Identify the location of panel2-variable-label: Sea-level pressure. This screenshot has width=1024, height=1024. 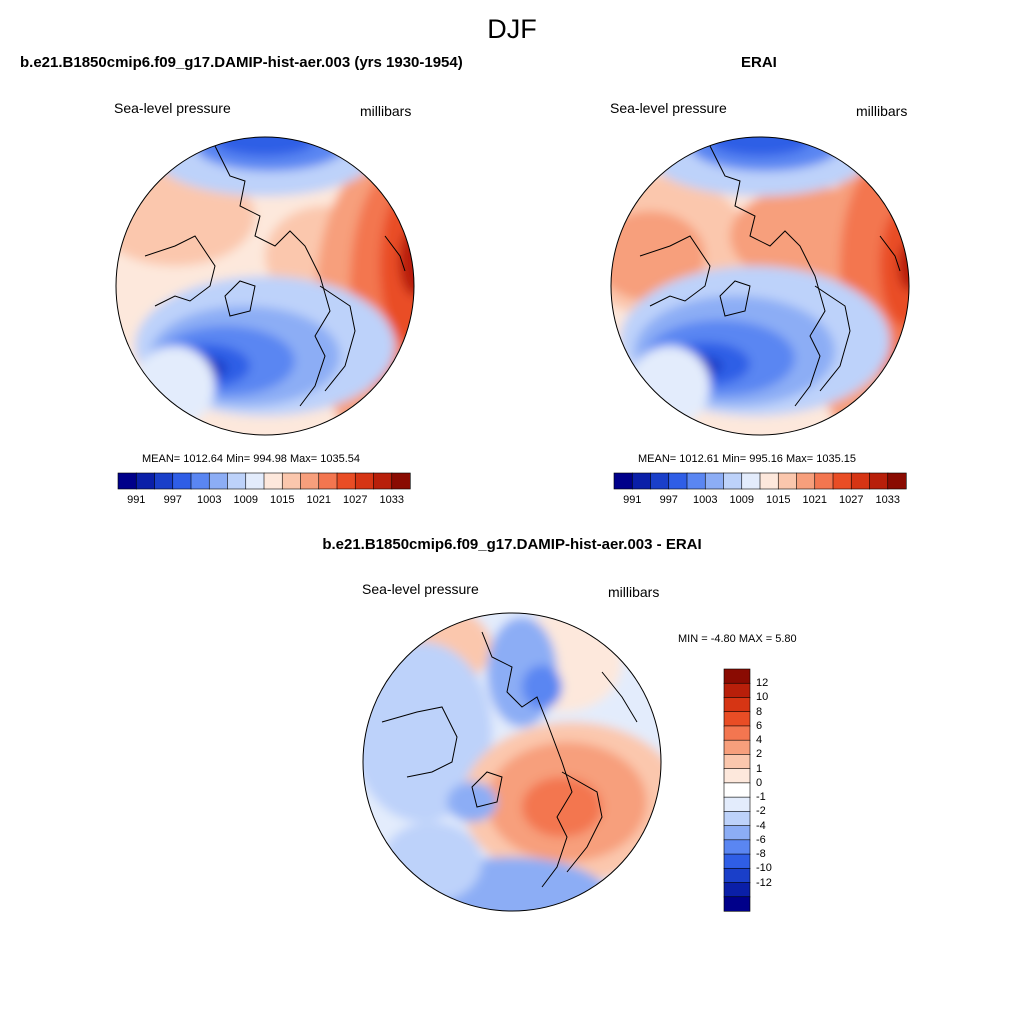
(668, 108).